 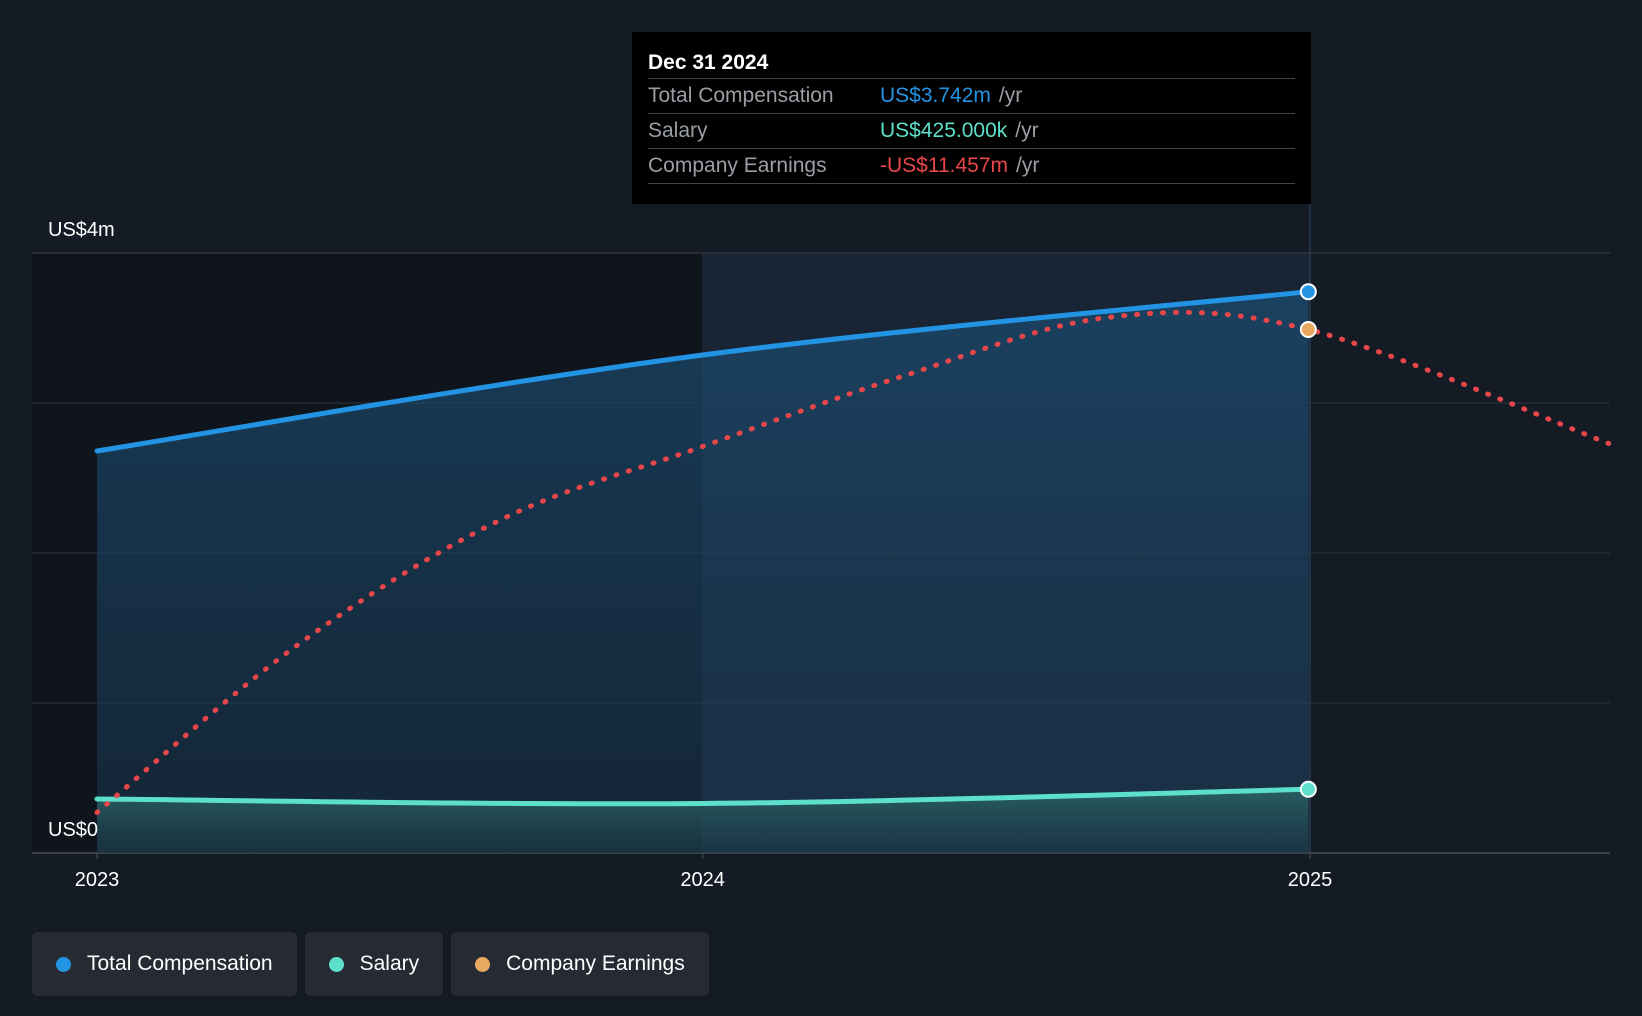 I want to click on legend-item-company-earnings: Company Earnings, so click(x=580, y=964).